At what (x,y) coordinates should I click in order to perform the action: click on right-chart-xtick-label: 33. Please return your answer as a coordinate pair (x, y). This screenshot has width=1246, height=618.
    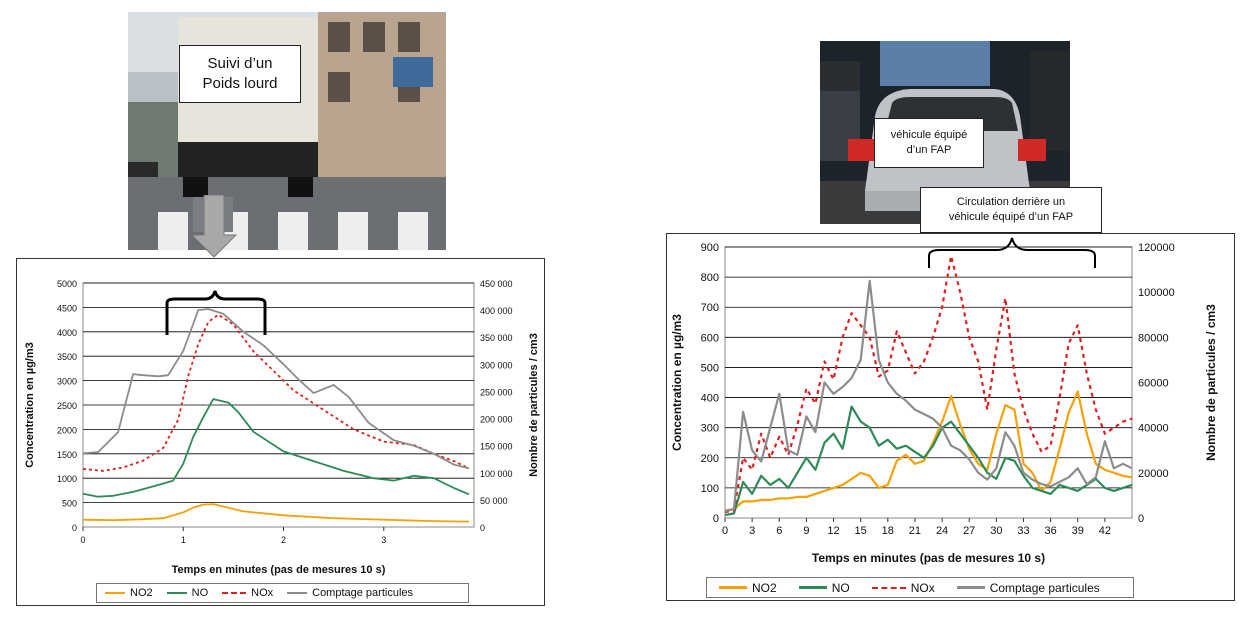
    Looking at the image, I should click on (1023, 531).